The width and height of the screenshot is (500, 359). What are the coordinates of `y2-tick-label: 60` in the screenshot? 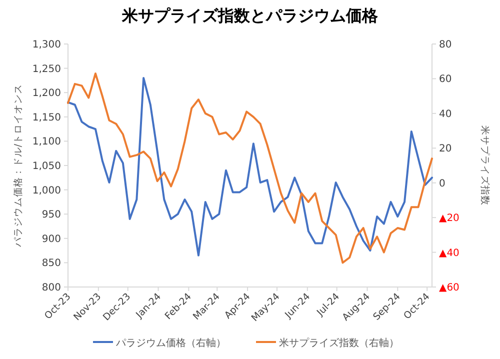 It's located at (445, 80).